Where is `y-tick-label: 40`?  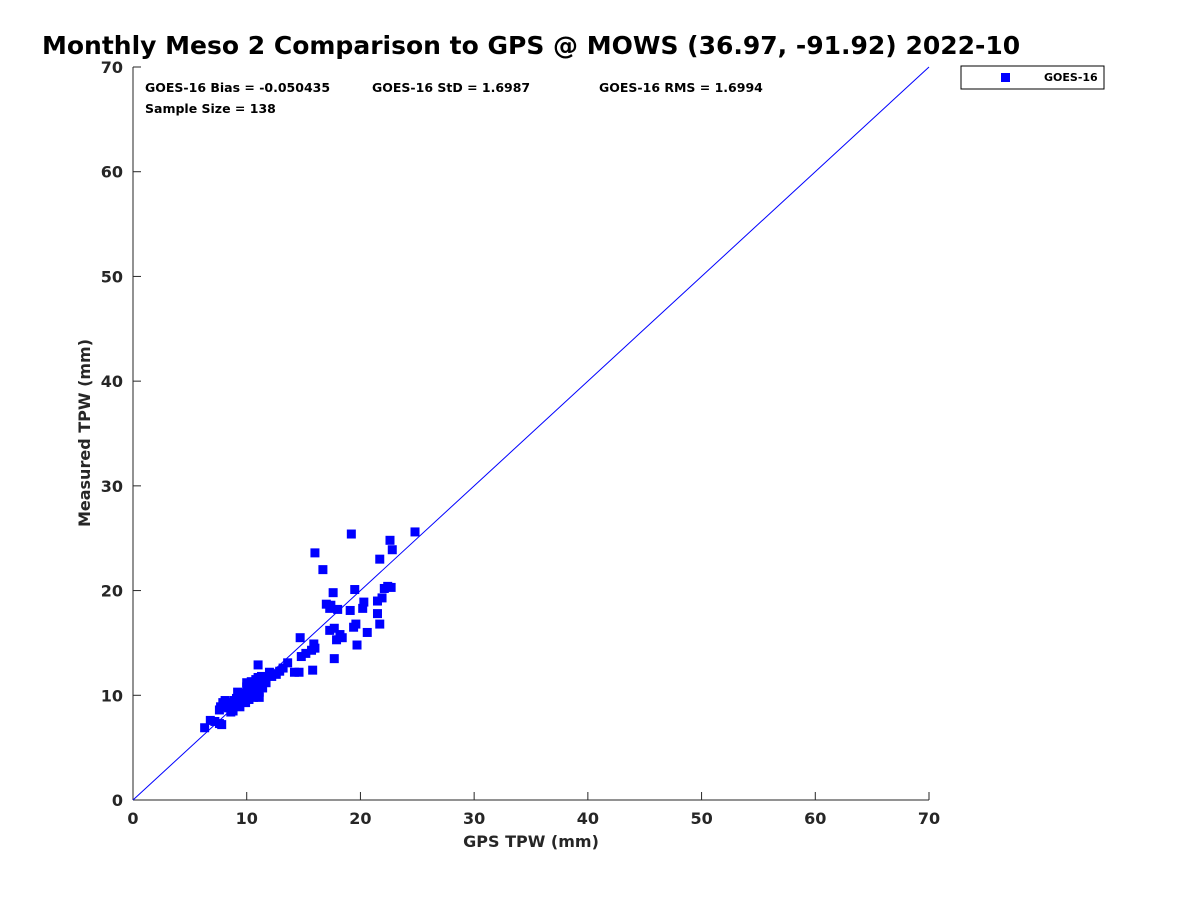 y-tick-label: 40 is located at coordinates (112, 381).